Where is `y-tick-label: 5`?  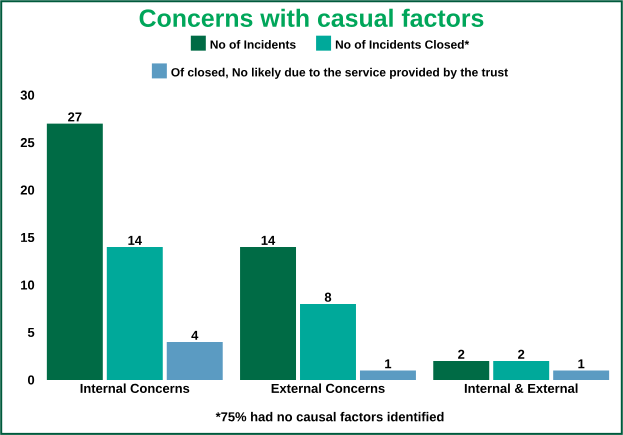
y-tick-label: 5 is located at coordinates (31, 332).